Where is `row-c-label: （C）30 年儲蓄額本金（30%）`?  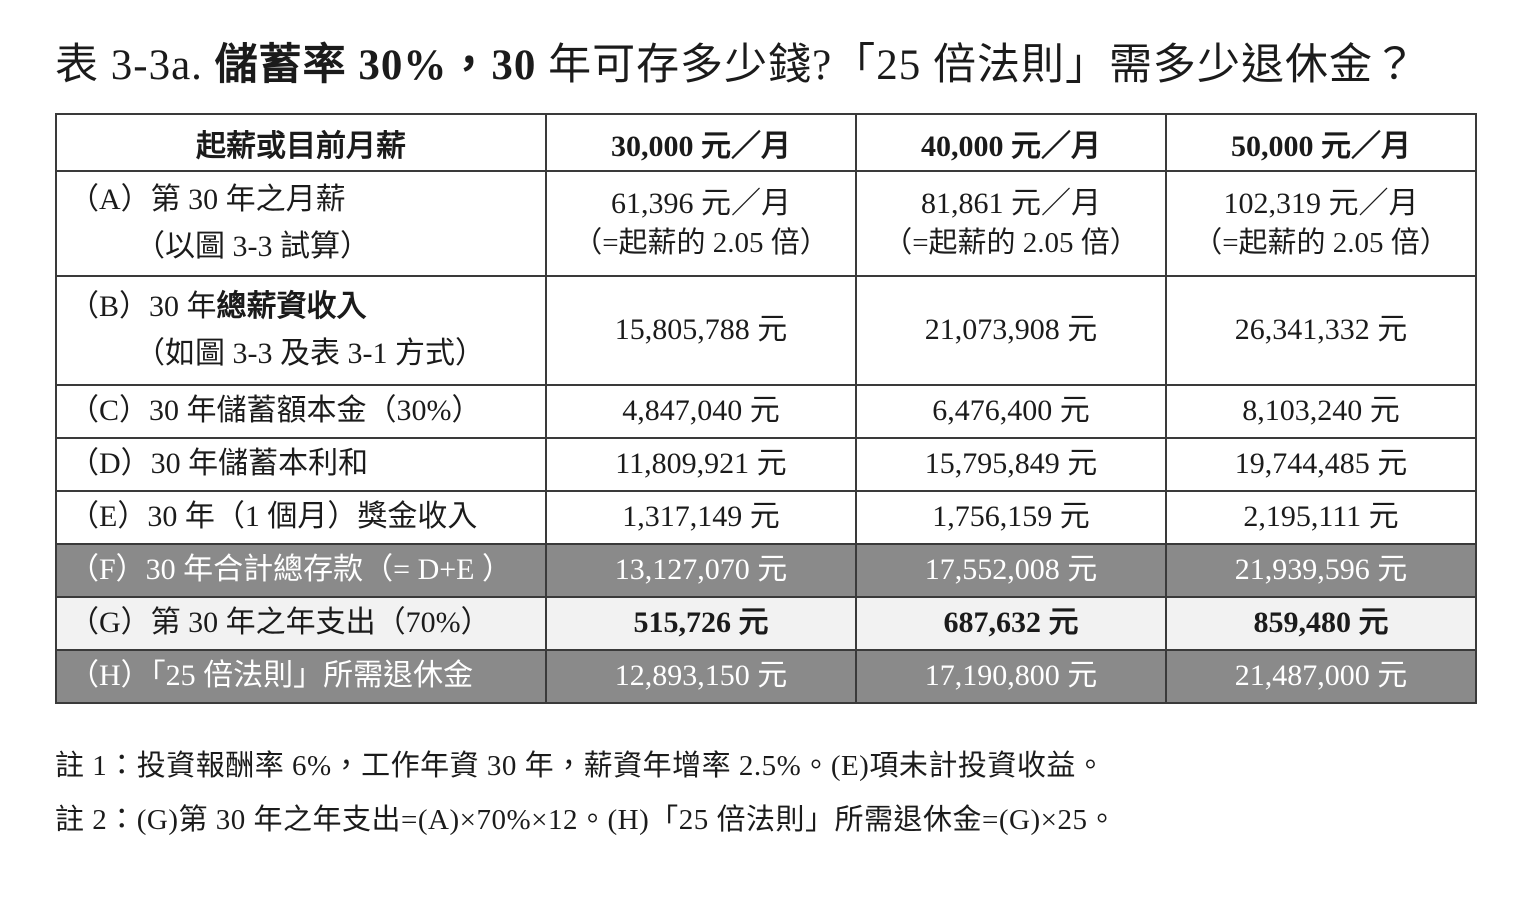 row-c-label: （C）30 年儲蓄額本金（30%） is located at coordinates (301, 411).